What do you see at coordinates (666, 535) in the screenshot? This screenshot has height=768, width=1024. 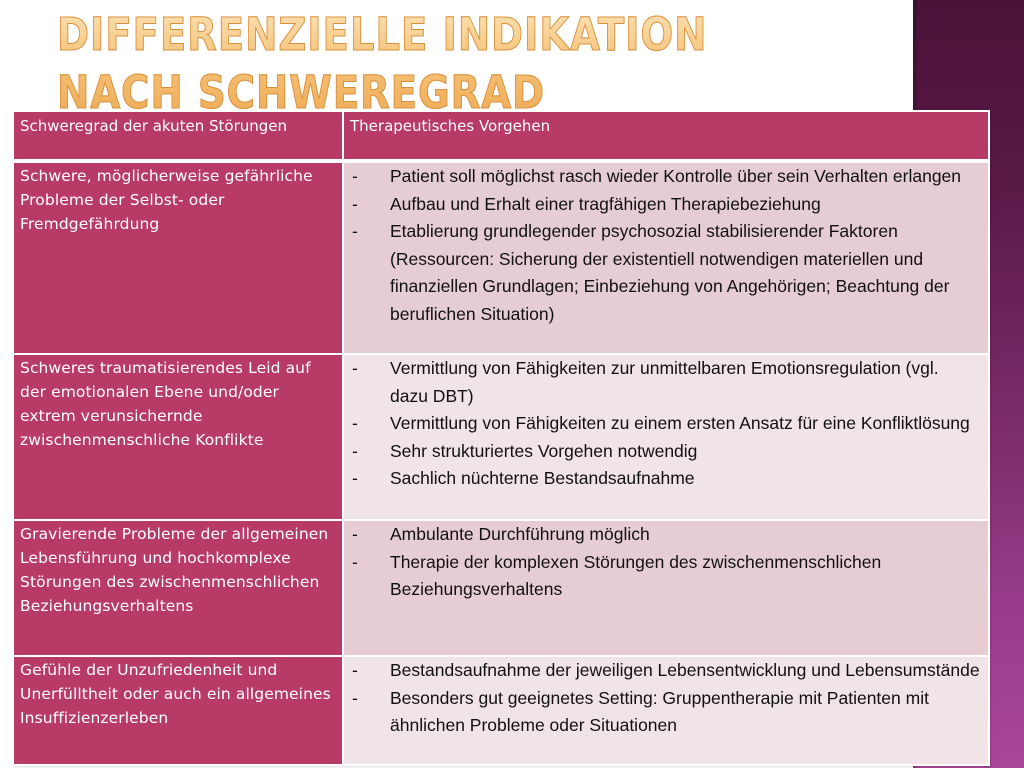 I see `list-item: - Ambulante Durchführung möglich` at bounding box center [666, 535].